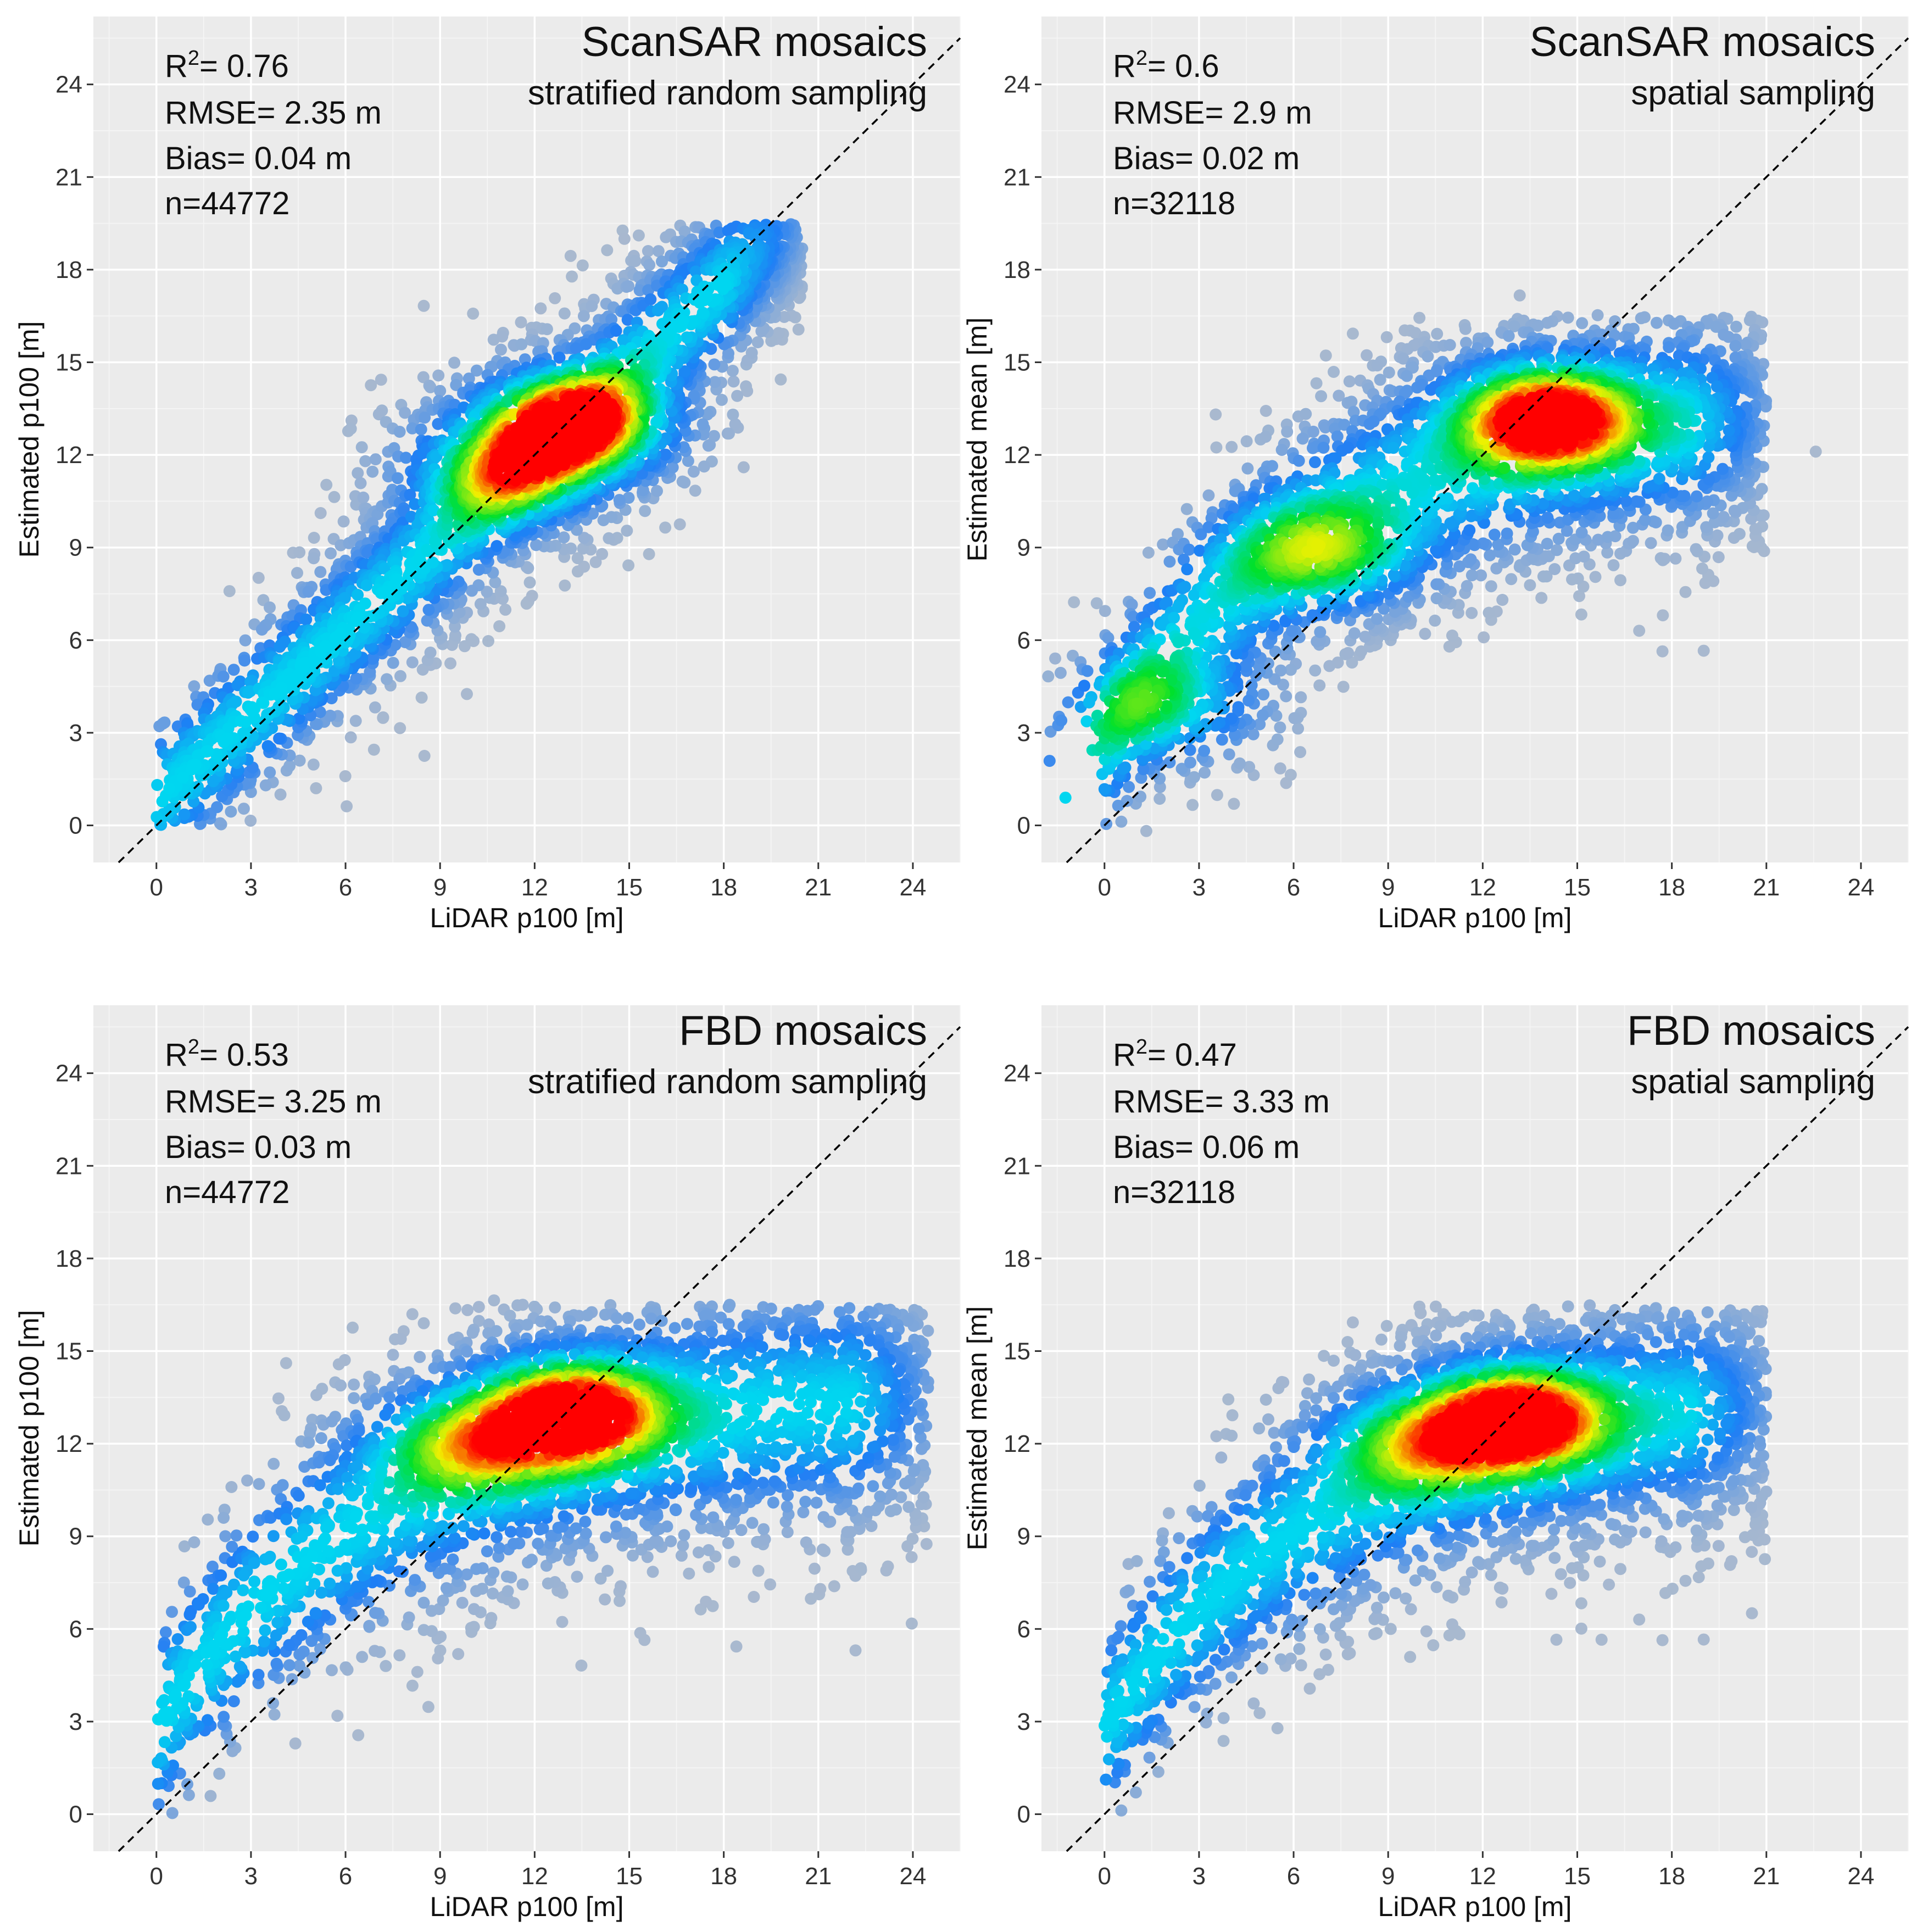 The width and height of the screenshot is (1928, 1932). What do you see at coordinates (75, 825) in the screenshot?
I see `y-tick-label: 0` at bounding box center [75, 825].